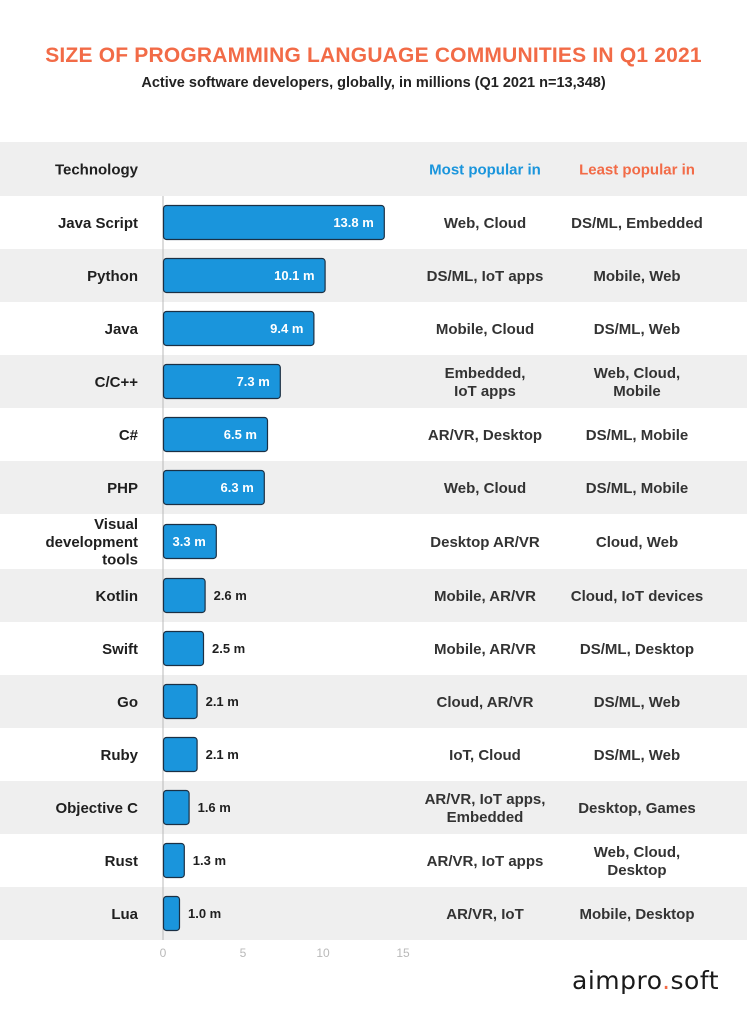  What do you see at coordinates (214, 807) in the screenshot?
I see `bar-value-label: 1.6 m` at bounding box center [214, 807].